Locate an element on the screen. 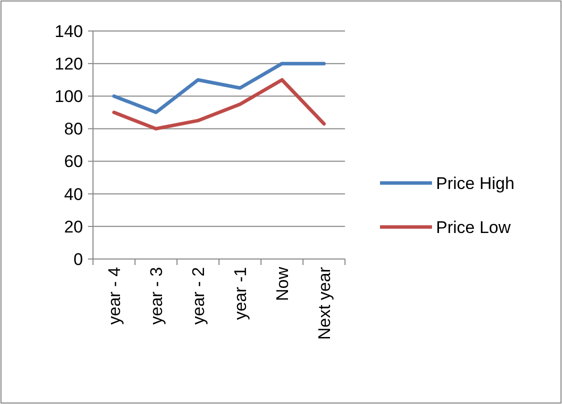 The width and height of the screenshot is (562, 404). x-tick-label: year -1 is located at coordinates (240, 293).